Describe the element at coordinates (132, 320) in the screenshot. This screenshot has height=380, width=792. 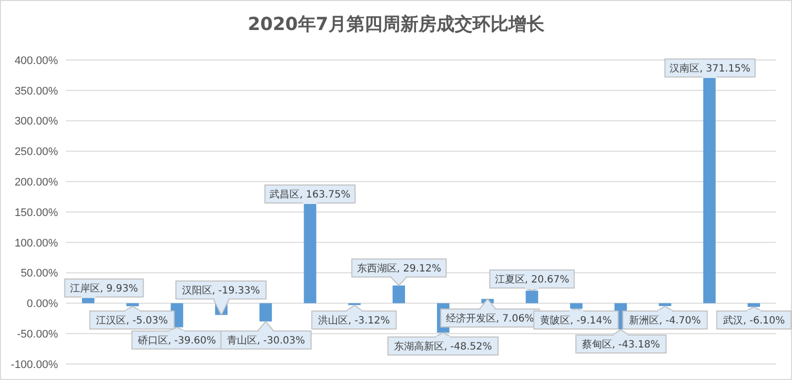
I see `data-label: 江汉区, -5.03%` at that location.